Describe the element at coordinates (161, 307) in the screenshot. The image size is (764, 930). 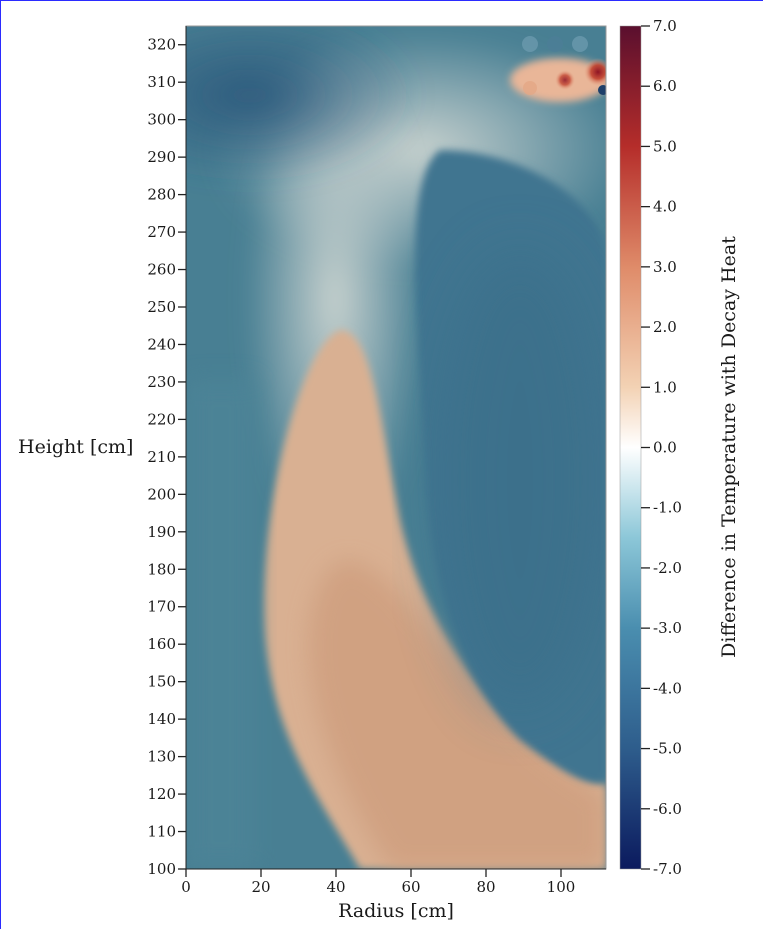
I see `y-tick-label: 250` at that location.